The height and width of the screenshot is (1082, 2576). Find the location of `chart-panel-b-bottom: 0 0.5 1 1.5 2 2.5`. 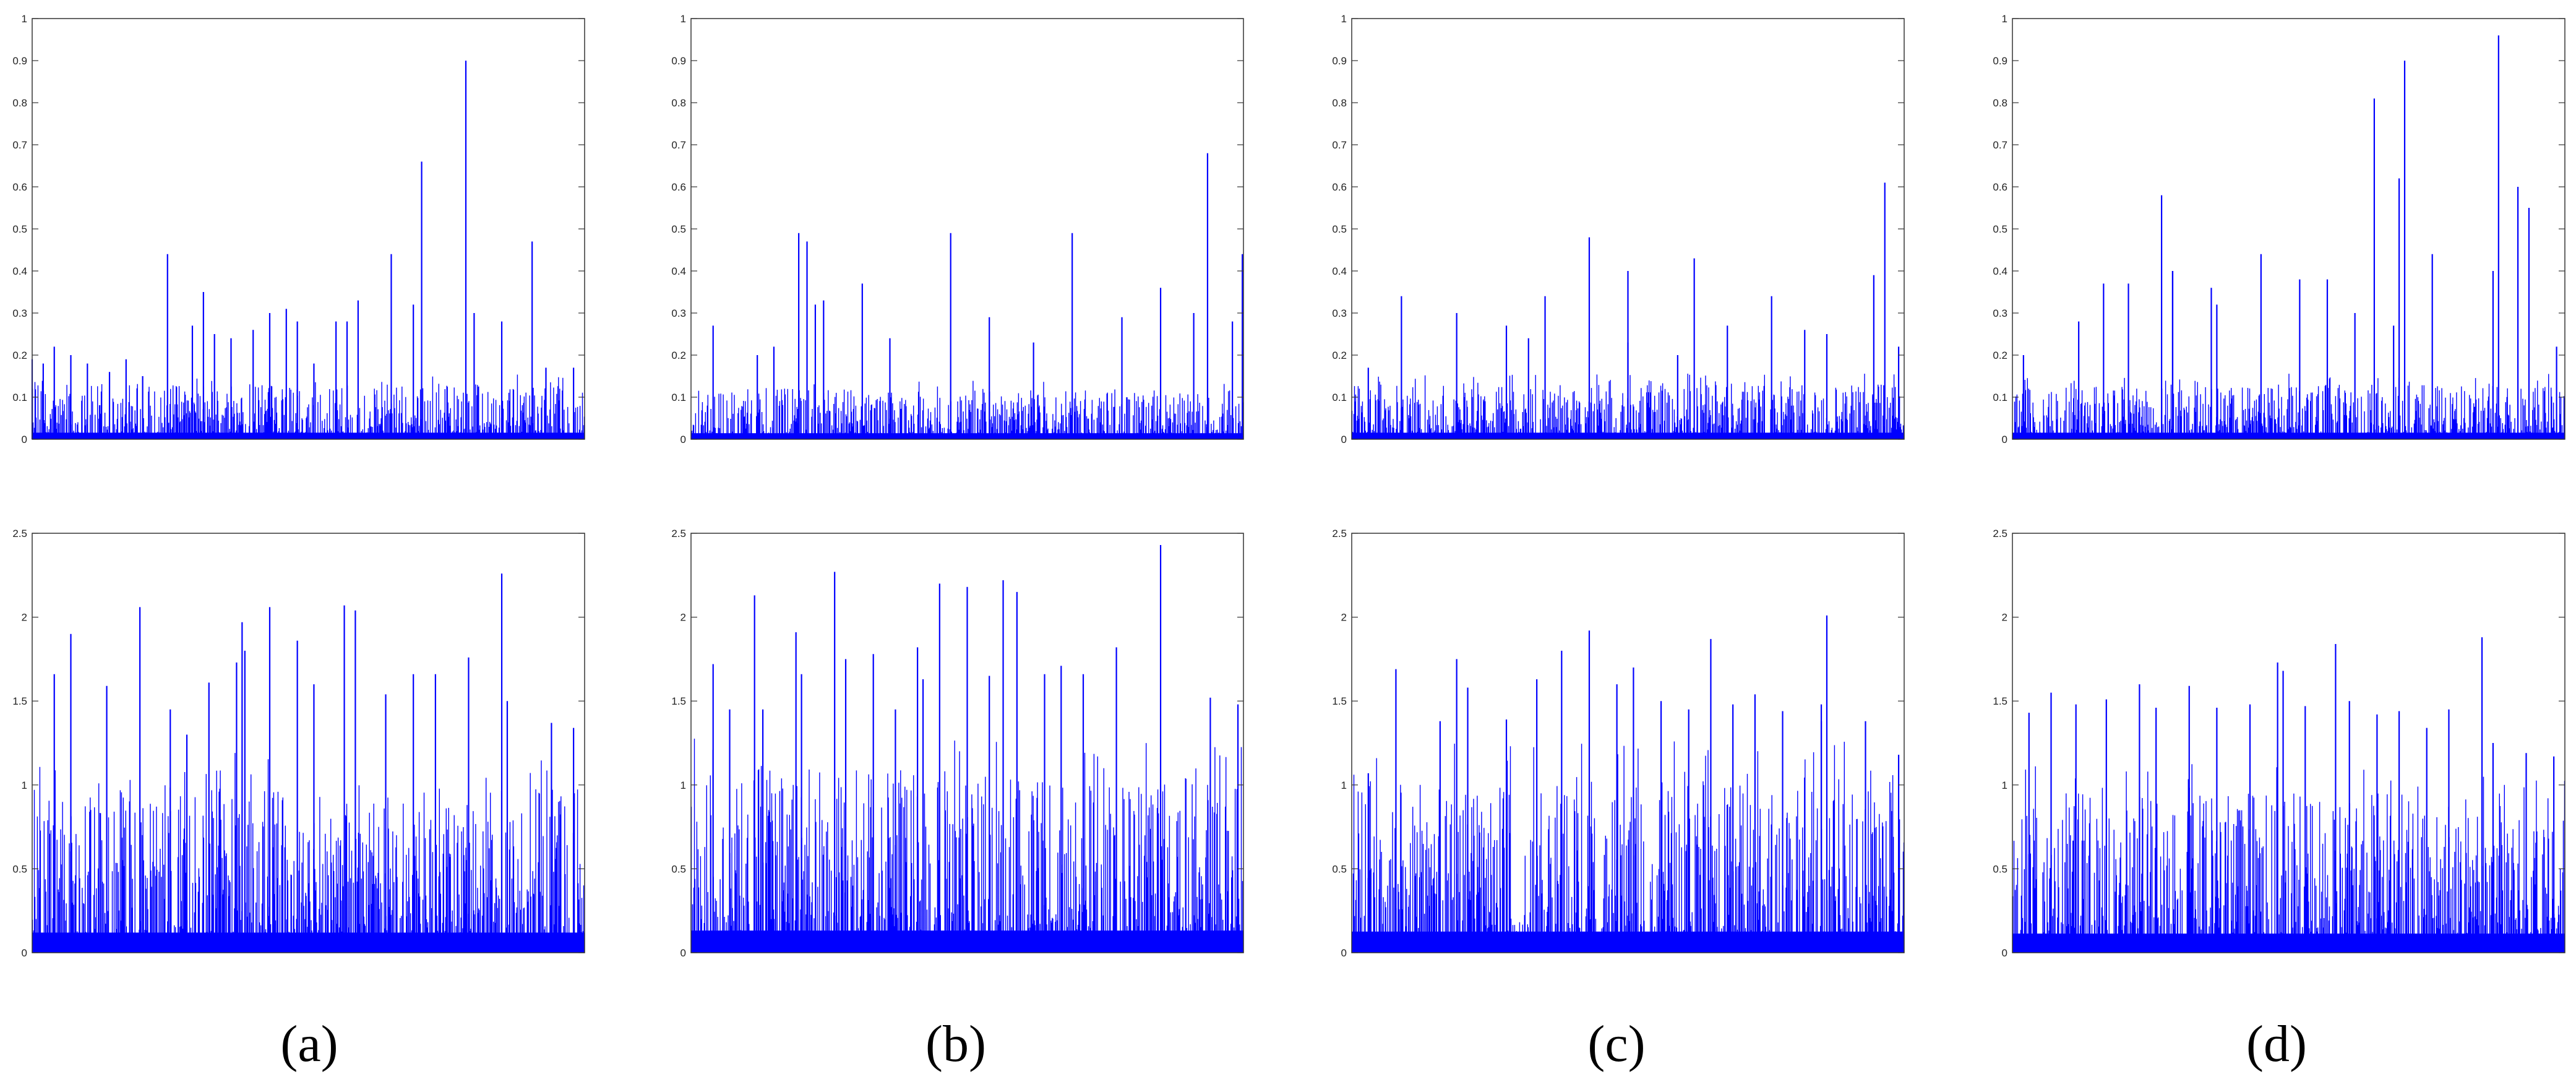

chart-panel-b-bottom: 0 0.5 1 1.5 2 2.5 is located at coordinates (957, 743).